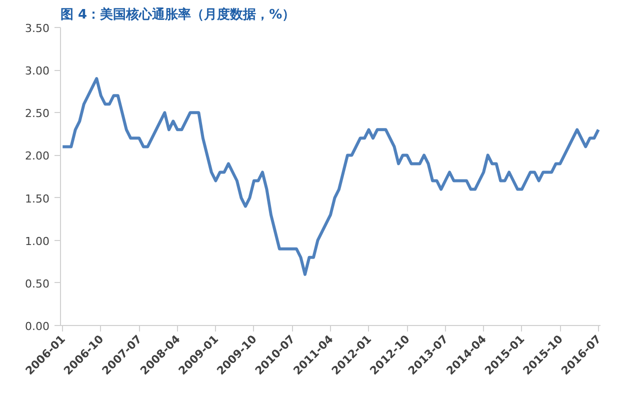  Describe the element at coordinates (37, 326) in the screenshot. I see `y-tick-label: 0.00` at that location.